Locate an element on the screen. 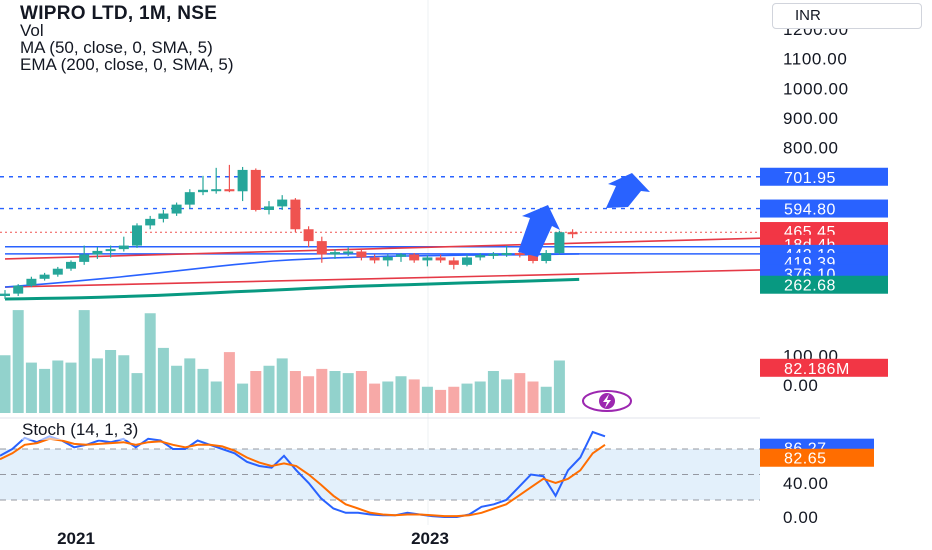 Image resolution: width=932 pixels, height=550 pixels. stoch-tick-label: 40.00 is located at coordinates (806, 483).